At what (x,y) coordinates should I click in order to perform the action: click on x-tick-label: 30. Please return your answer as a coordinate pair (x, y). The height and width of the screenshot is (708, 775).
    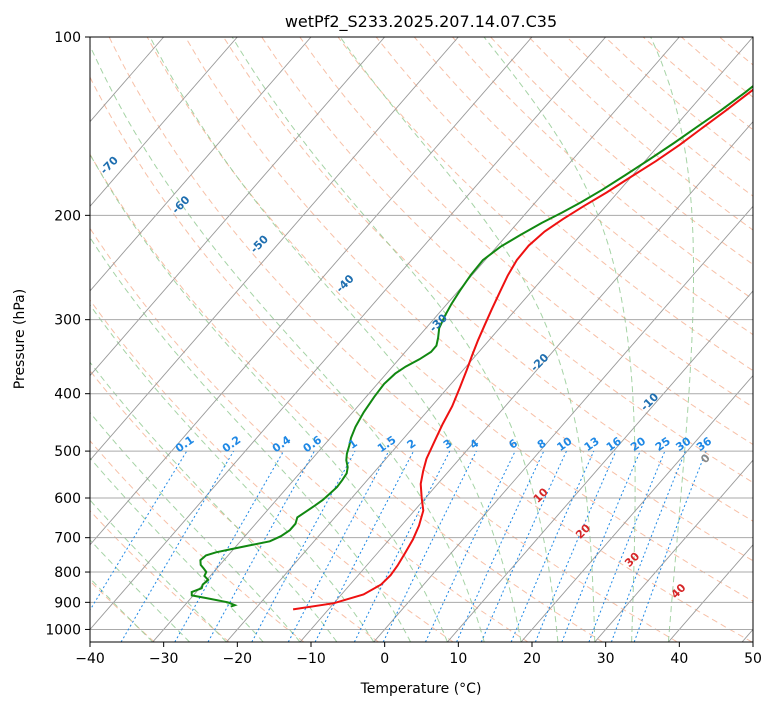
    Looking at the image, I should click on (606, 659).